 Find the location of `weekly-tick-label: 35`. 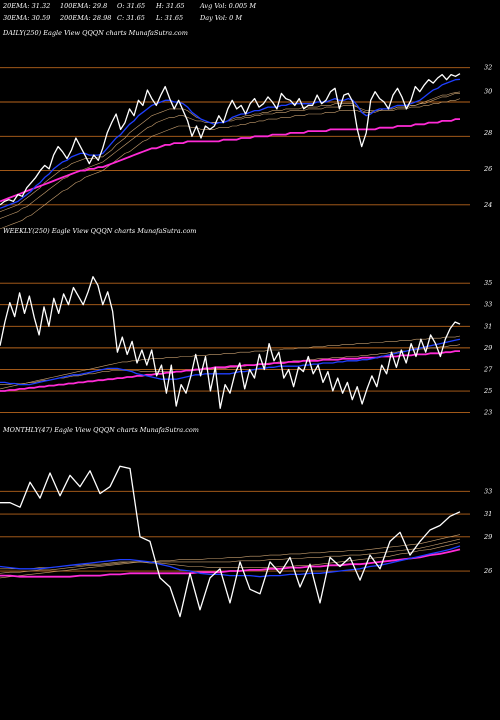

weekly-tick-label: 35 is located at coordinates (488, 283).